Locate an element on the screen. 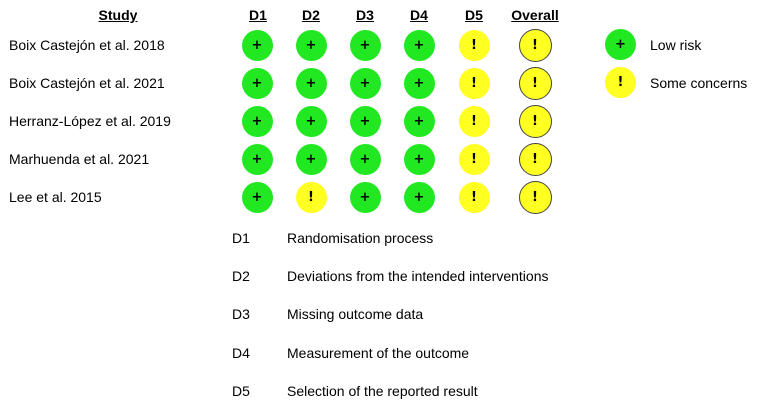 Image resolution: width=758 pixels, height=408 pixels. domain-description: Measurement of the outcome is located at coordinates (378, 353).